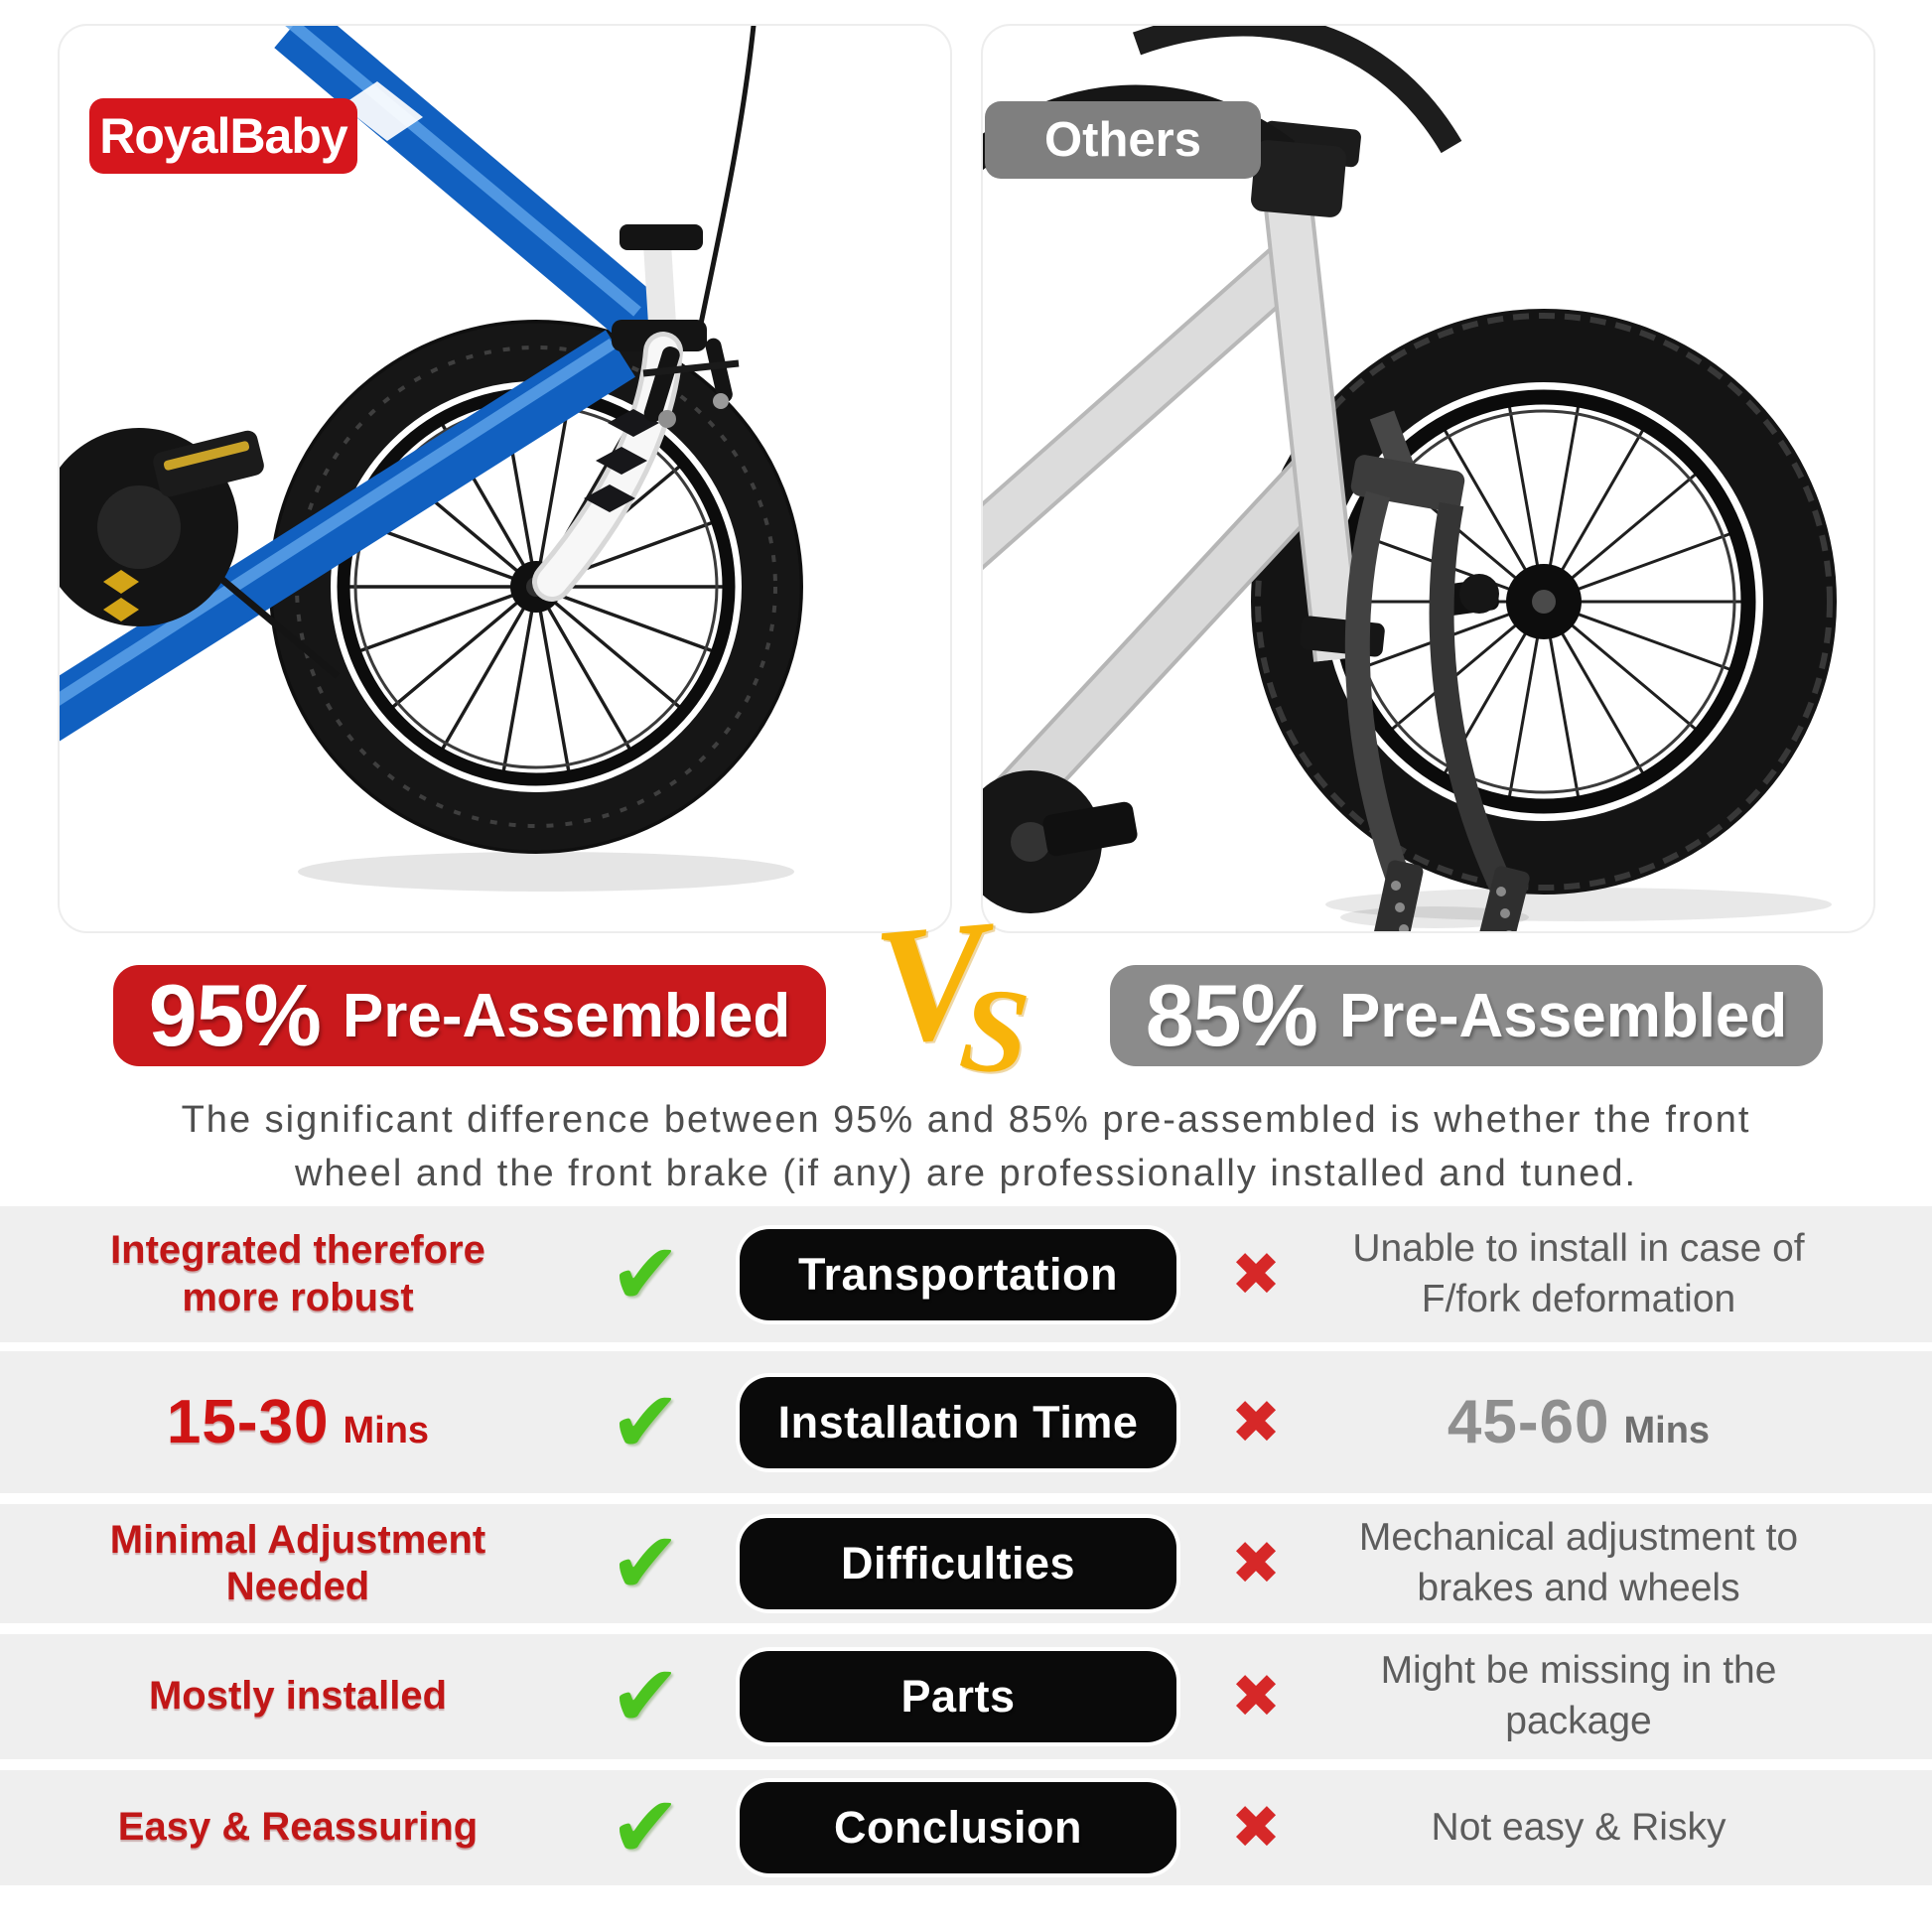 This screenshot has height=1932, width=1932. I want to click on blue-frame, so click(362, 384).